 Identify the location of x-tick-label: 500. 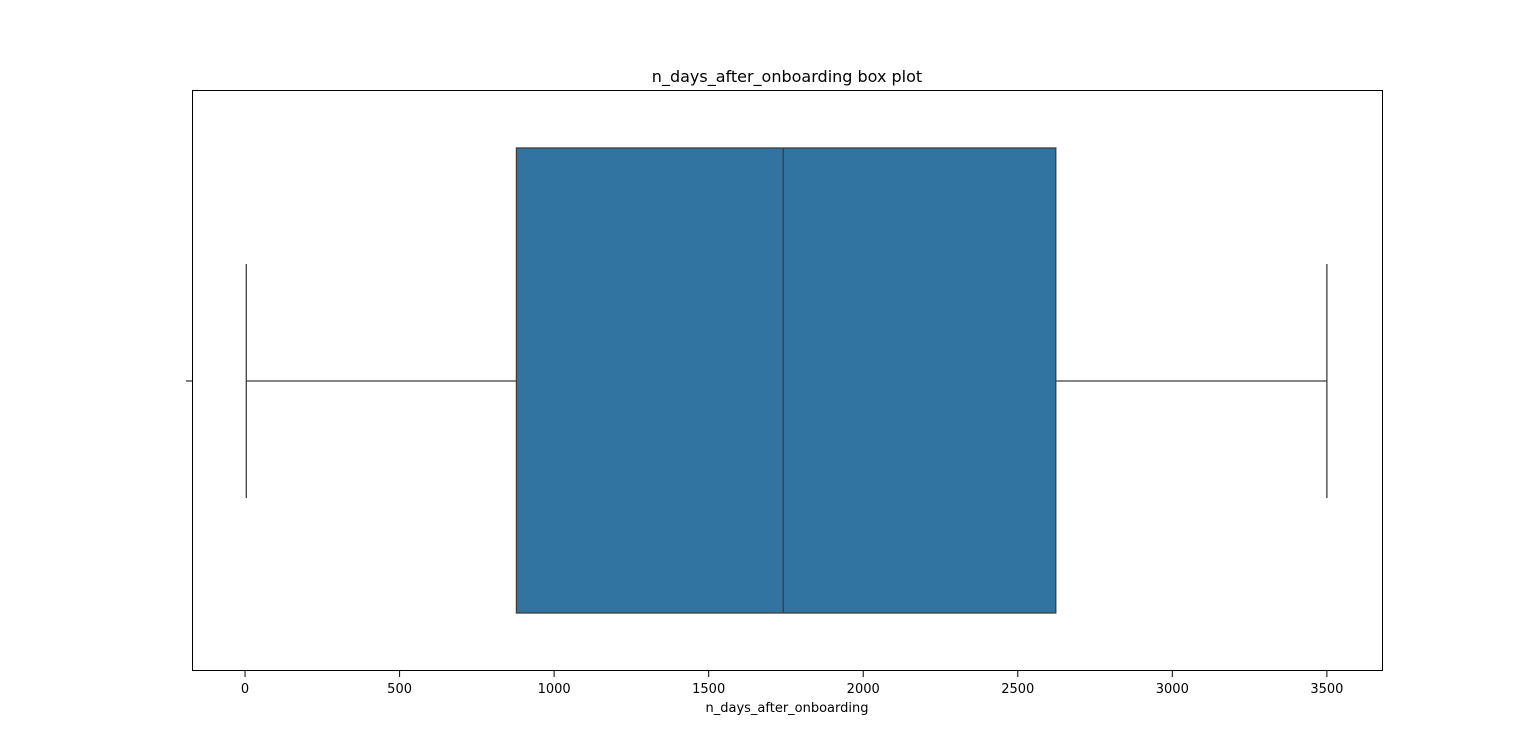
(399, 689).